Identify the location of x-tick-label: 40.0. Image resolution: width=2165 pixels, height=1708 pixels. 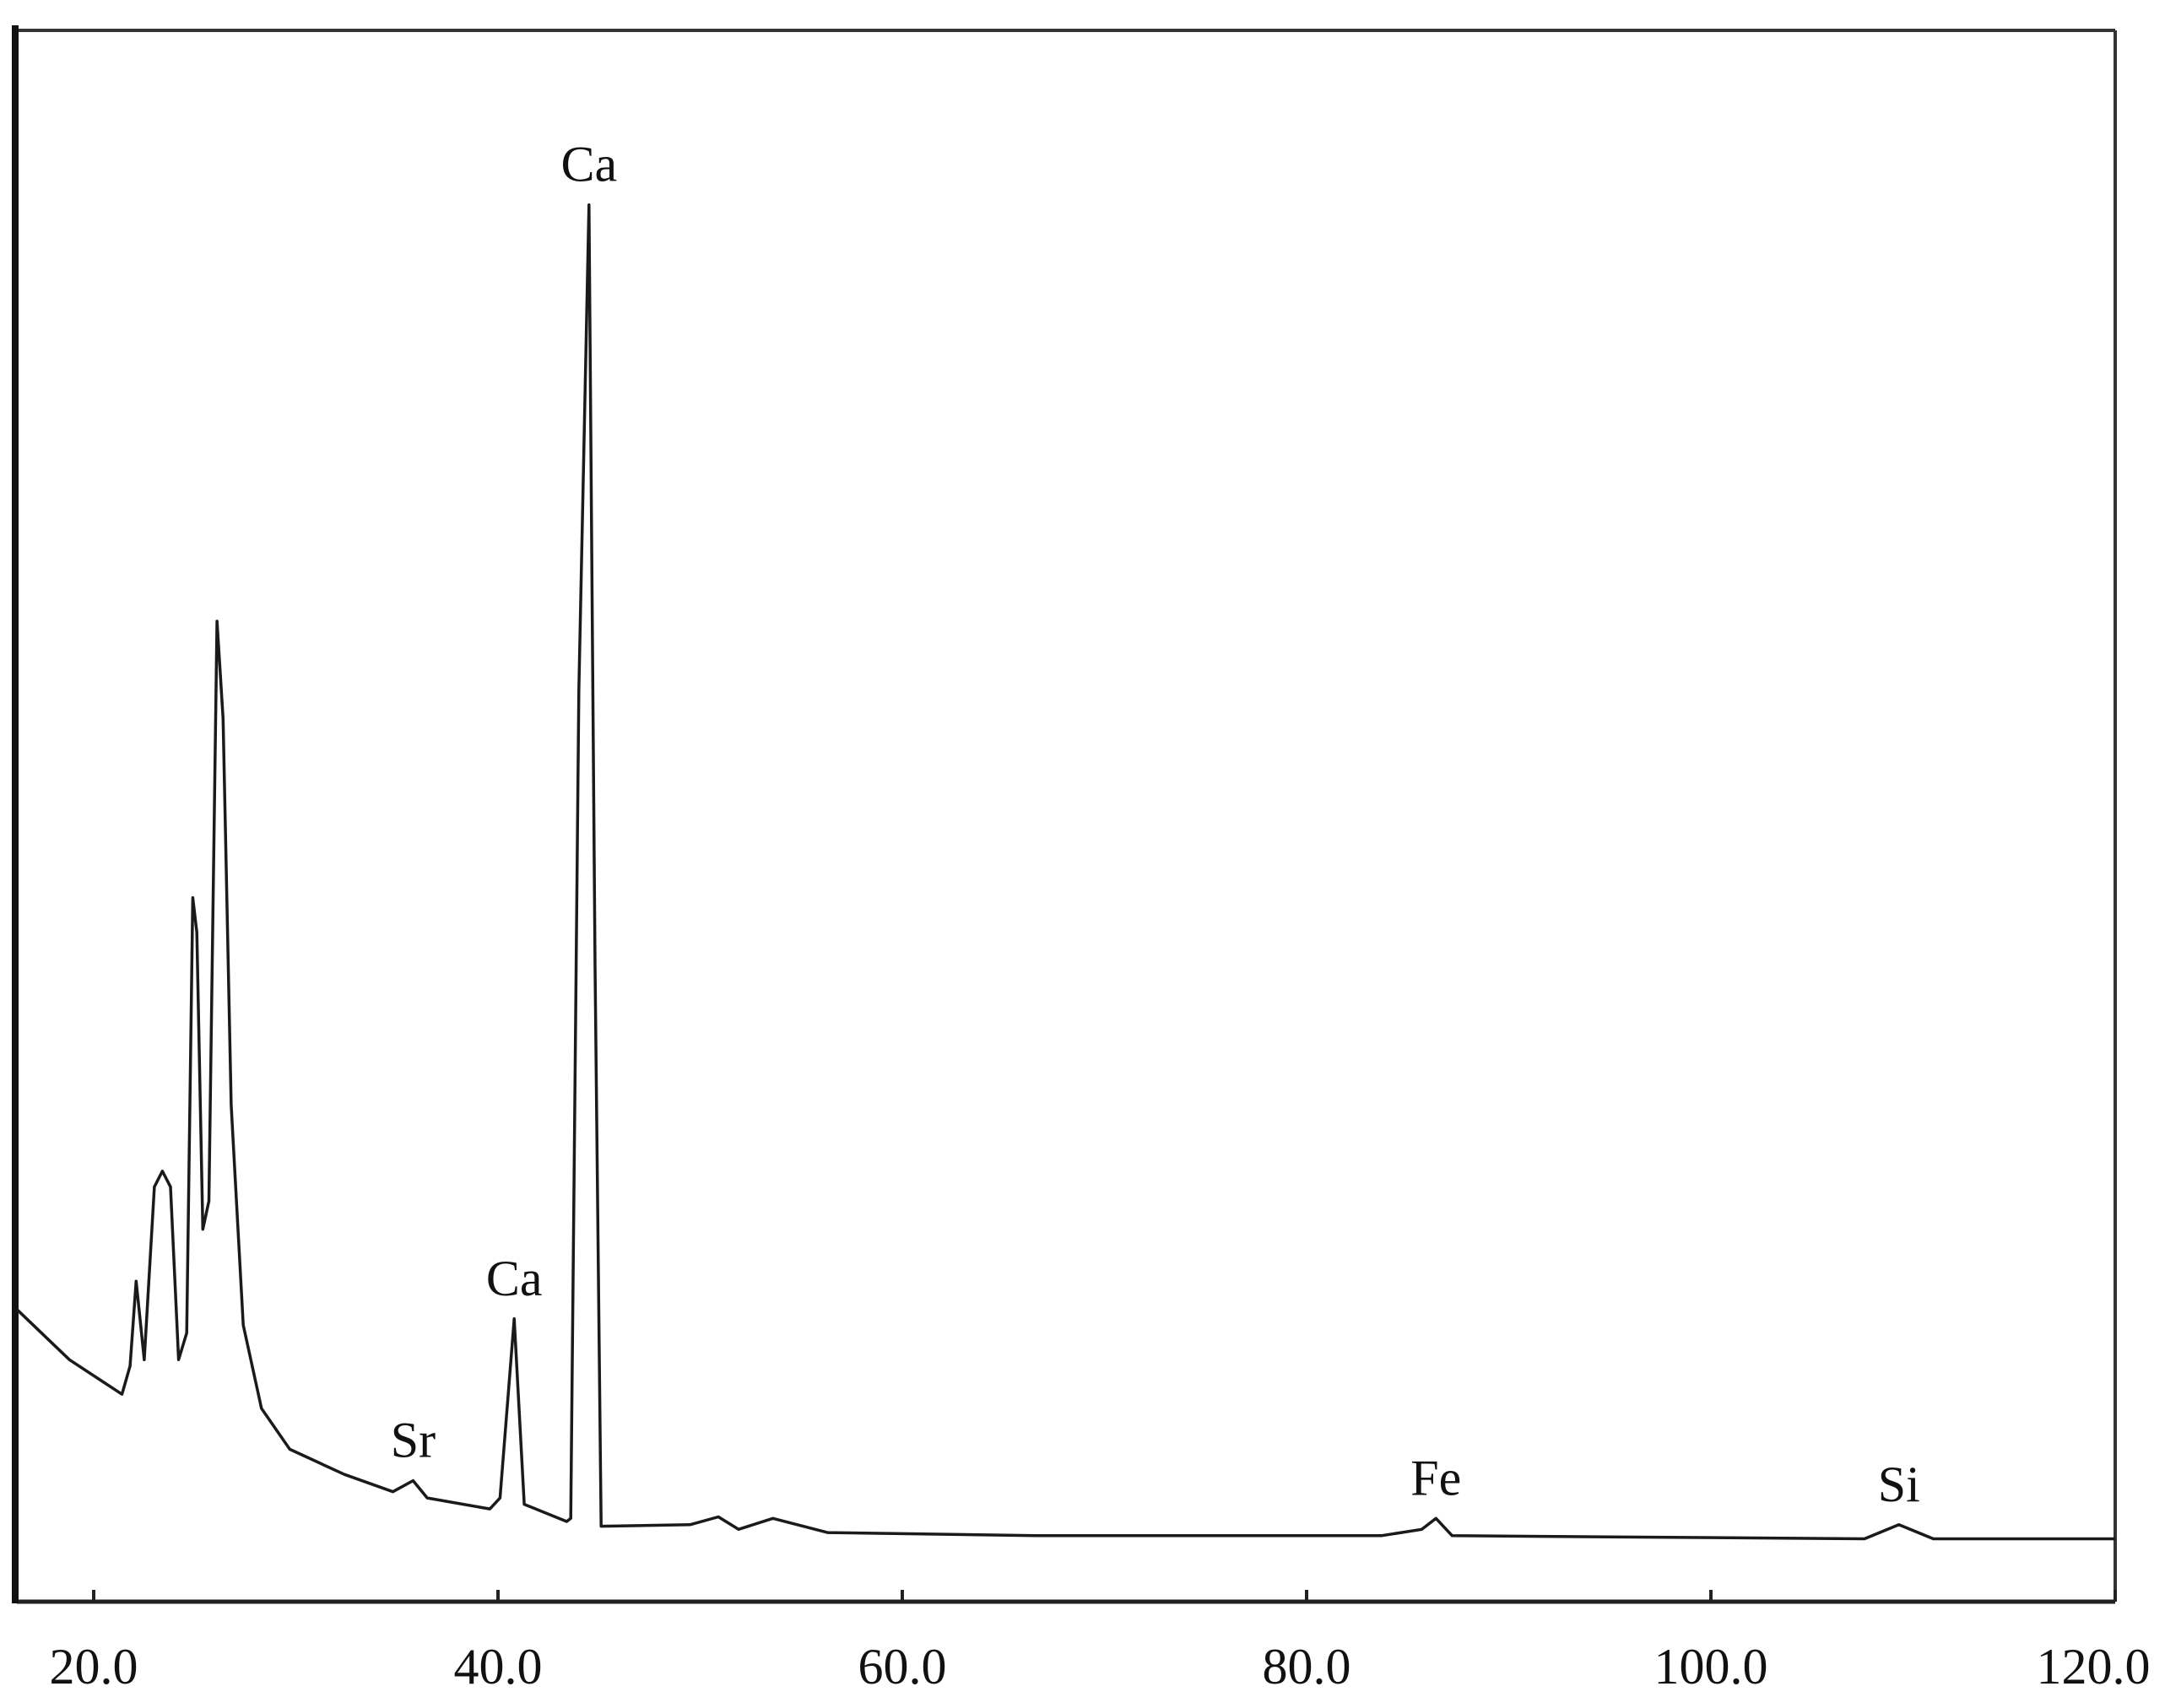
(498, 1666).